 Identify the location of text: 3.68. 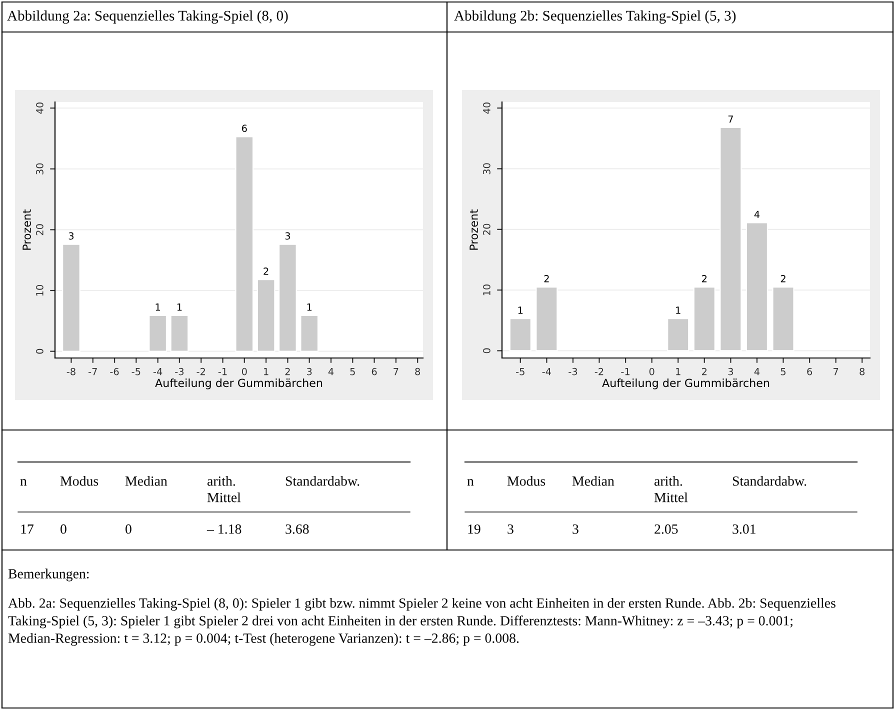
(297, 529).